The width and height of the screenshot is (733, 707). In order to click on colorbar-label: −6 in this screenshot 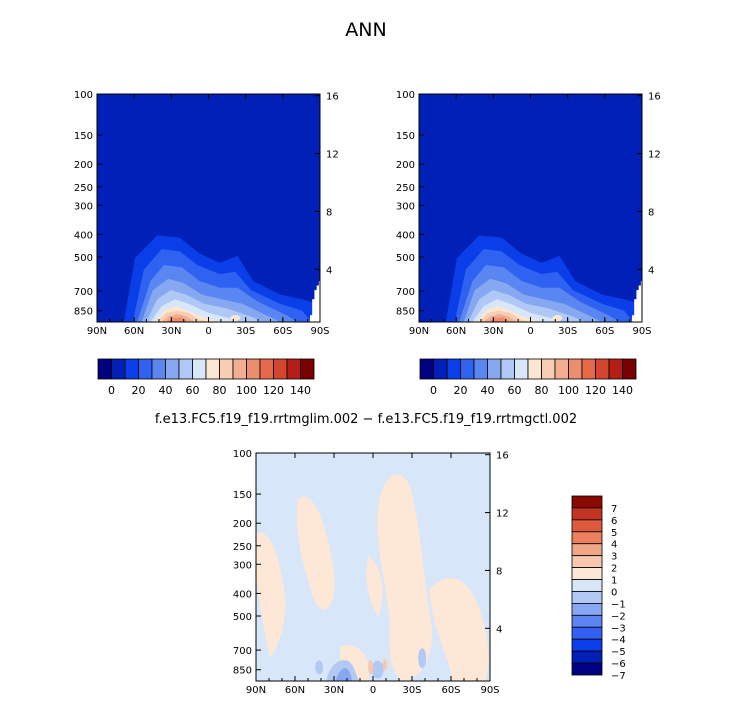, I will do `click(618, 664)`.